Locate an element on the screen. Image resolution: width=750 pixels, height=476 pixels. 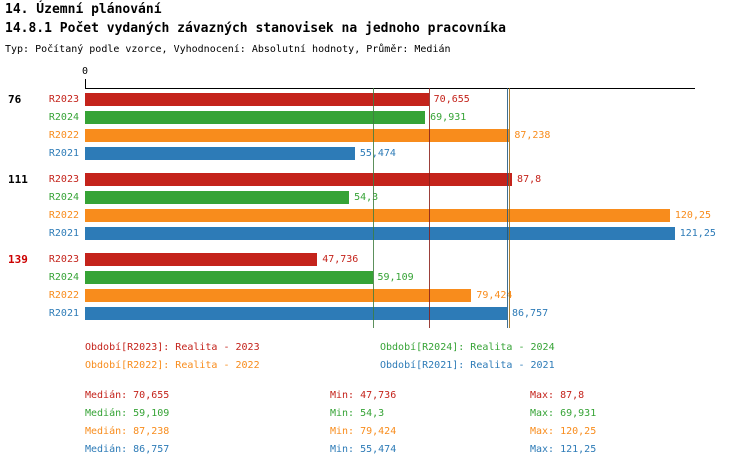
axis-tick-label-zero: 0 is located at coordinates (85, 71).